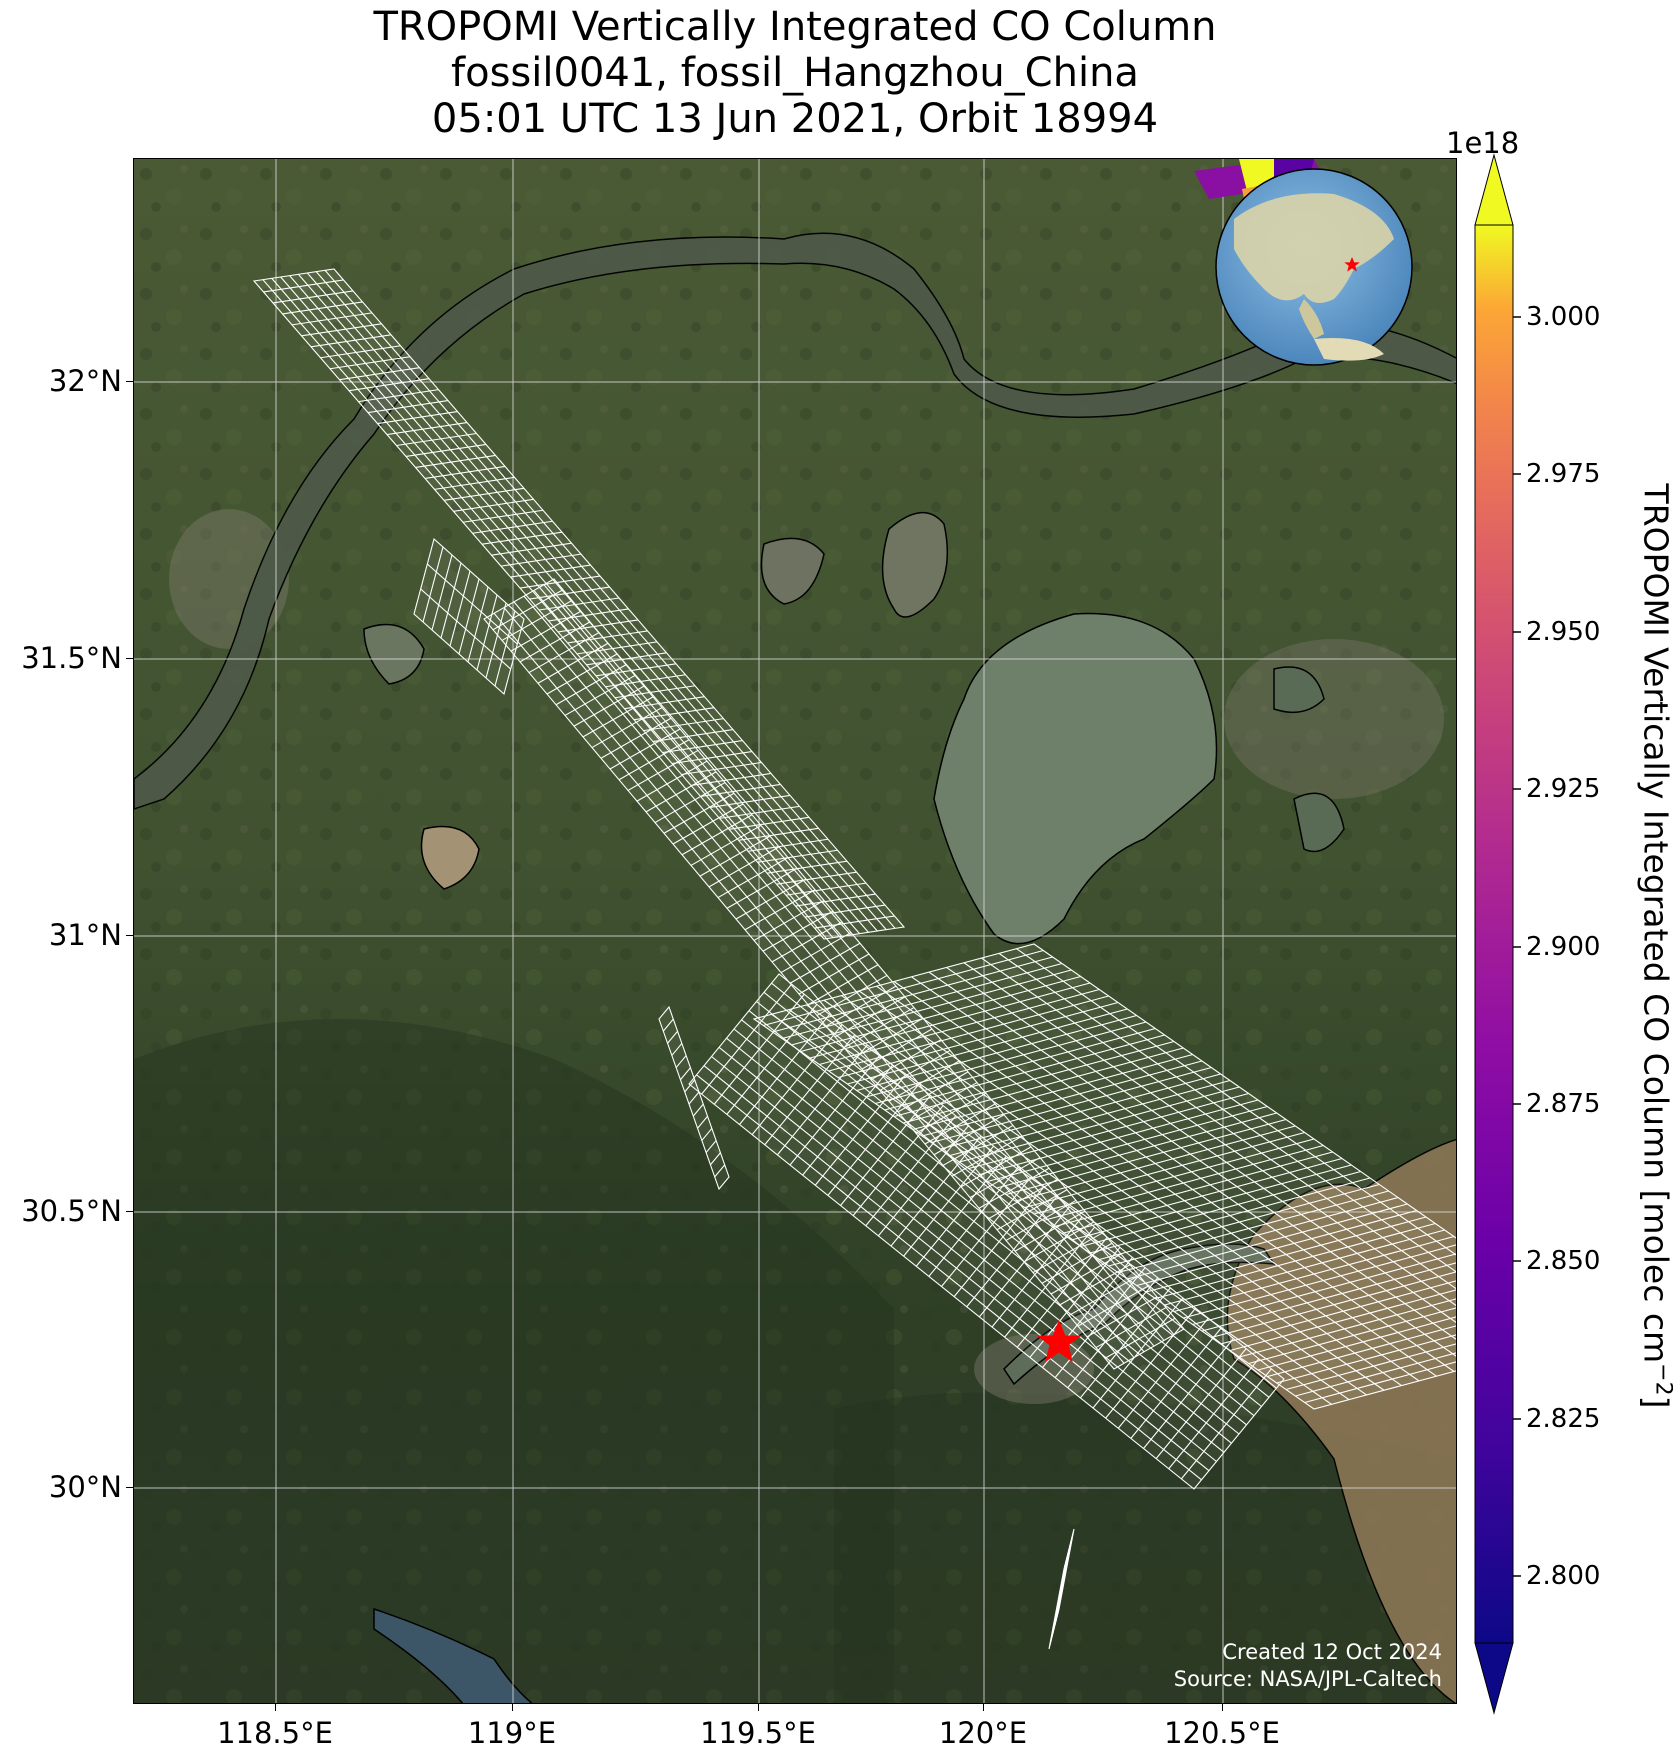  Describe the element at coordinates (1494, 934) in the screenshot. I see `colorbar-gradient` at that location.